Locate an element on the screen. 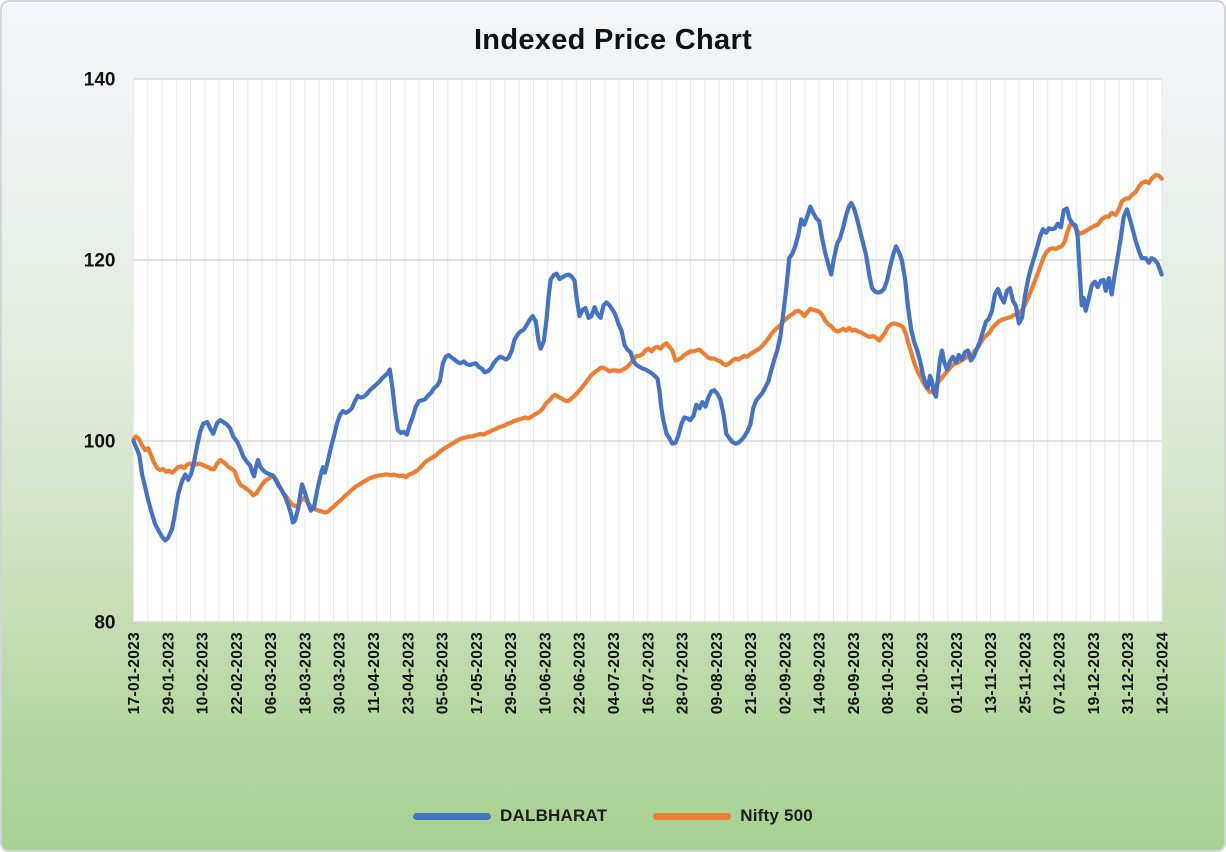  legend-line-nifty500-icon is located at coordinates (692, 816).